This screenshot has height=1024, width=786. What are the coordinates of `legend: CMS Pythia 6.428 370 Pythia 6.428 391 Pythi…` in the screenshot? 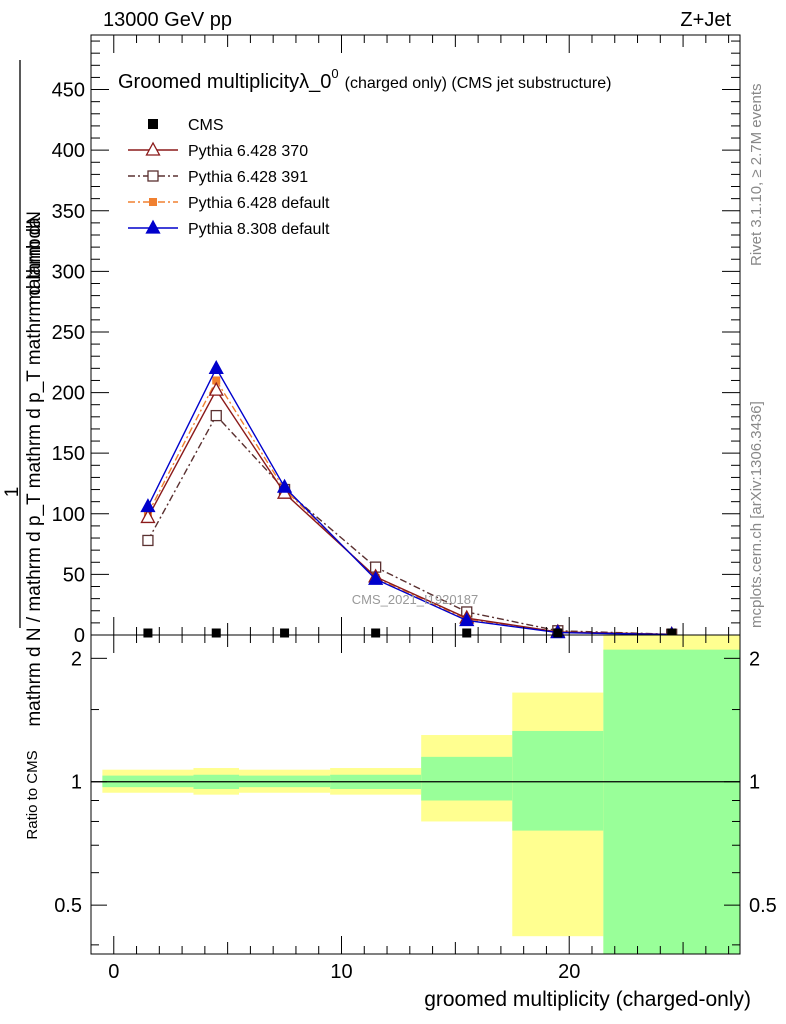 It's located at (229, 177).